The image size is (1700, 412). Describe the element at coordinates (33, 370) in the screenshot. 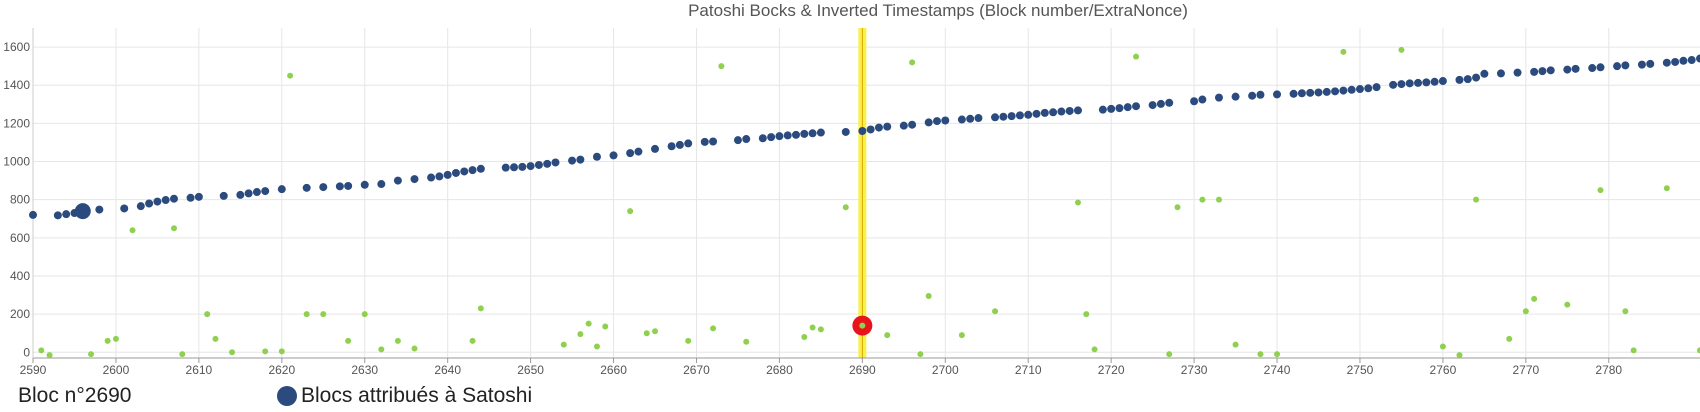

I see `x-tick-label: 2590` at that location.